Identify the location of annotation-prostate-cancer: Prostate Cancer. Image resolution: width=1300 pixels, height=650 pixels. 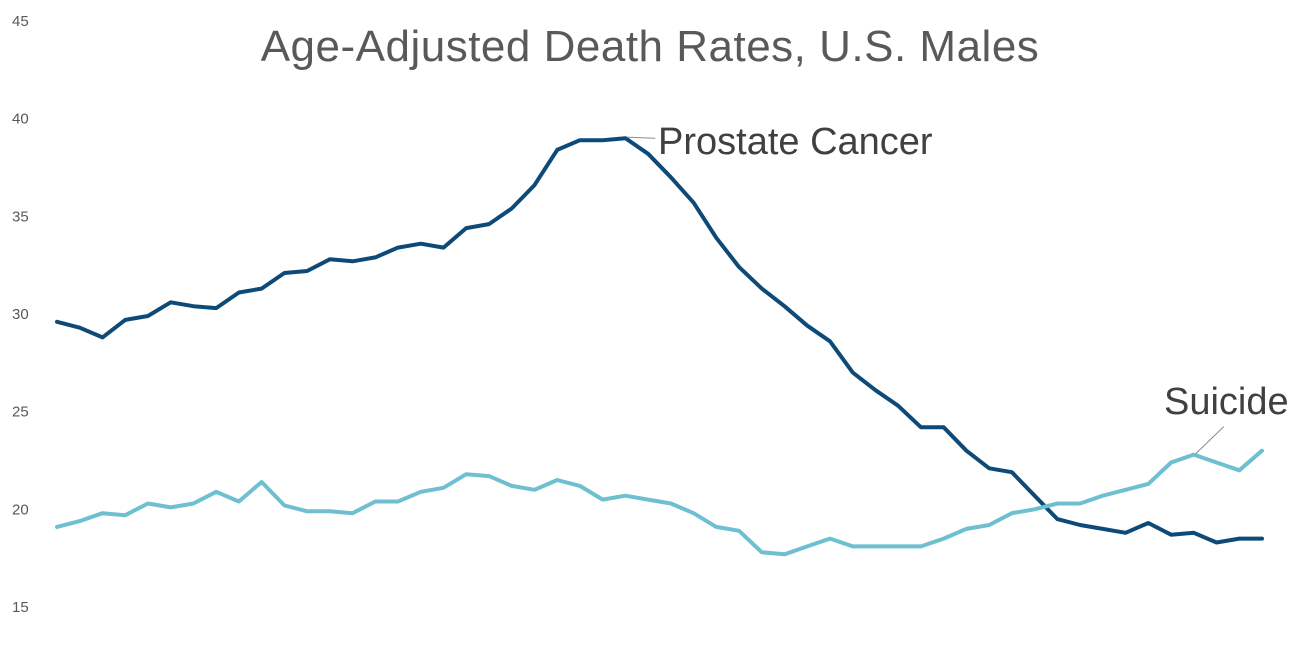
(795, 142).